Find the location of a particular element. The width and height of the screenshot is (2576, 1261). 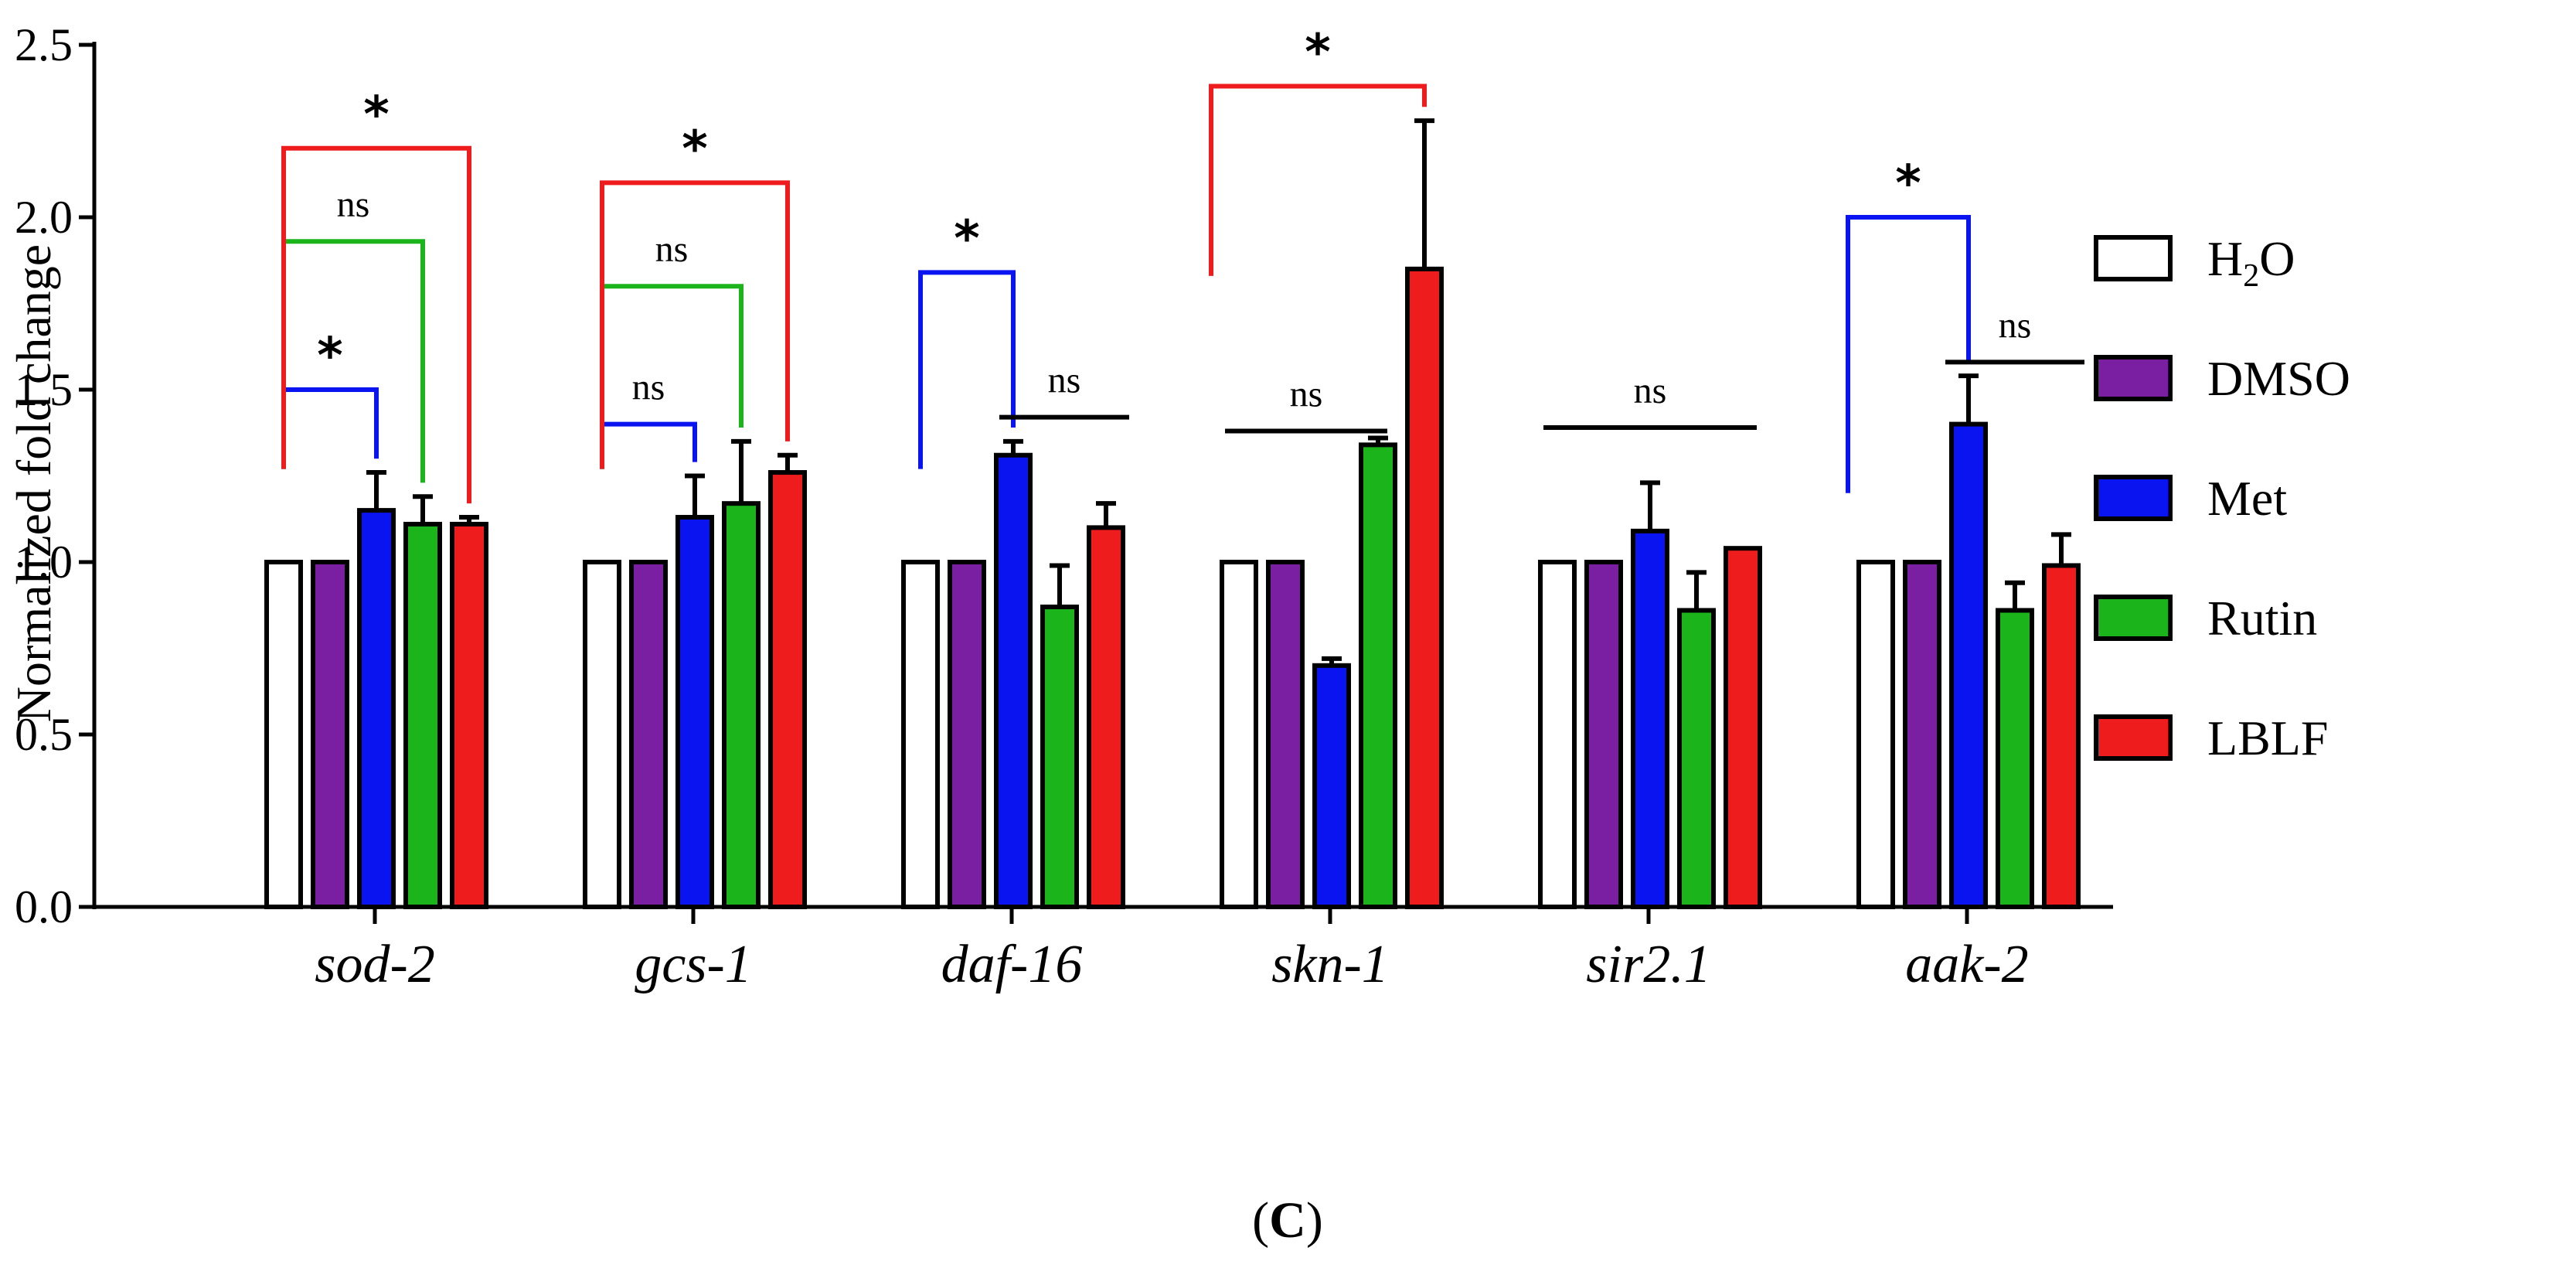

legend-swatch-h2o is located at coordinates (2133, 258).